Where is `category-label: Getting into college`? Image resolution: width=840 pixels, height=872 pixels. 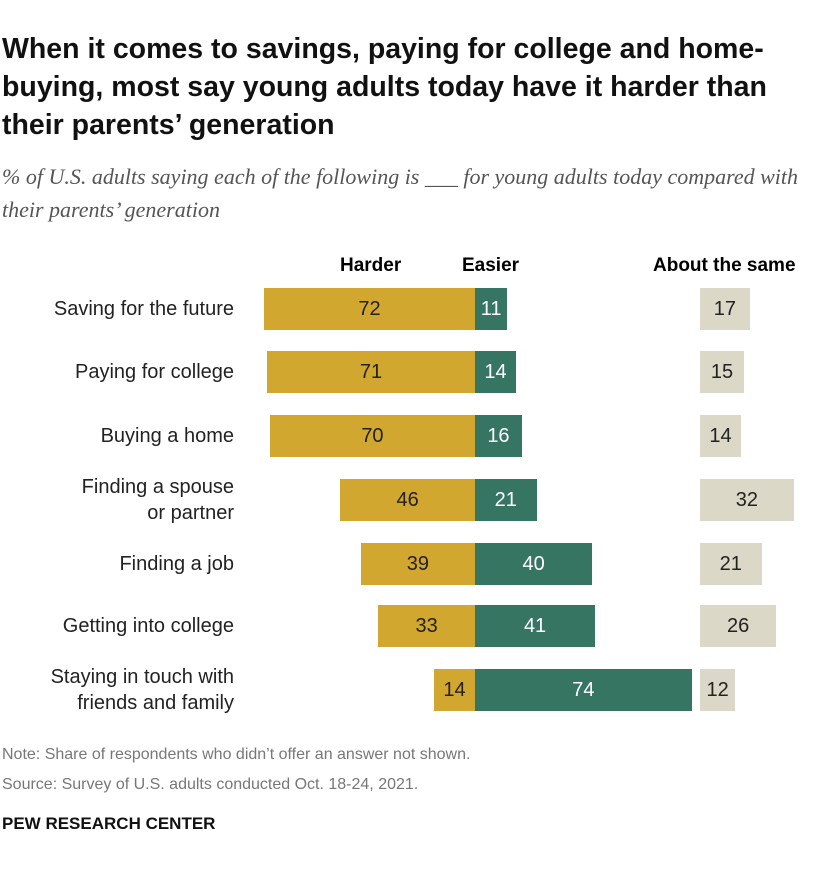
category-label: Getting into college is located at coordinates (117, 626).